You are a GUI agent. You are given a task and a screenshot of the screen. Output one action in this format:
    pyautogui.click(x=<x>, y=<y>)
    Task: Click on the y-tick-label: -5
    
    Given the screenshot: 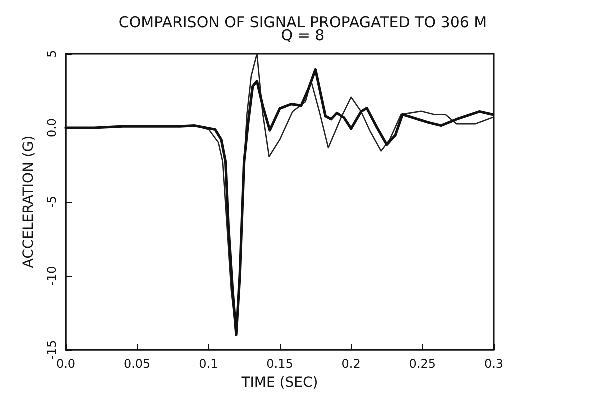 What is the action you would take?
    pyautogui.click(x=52, y=202)
    